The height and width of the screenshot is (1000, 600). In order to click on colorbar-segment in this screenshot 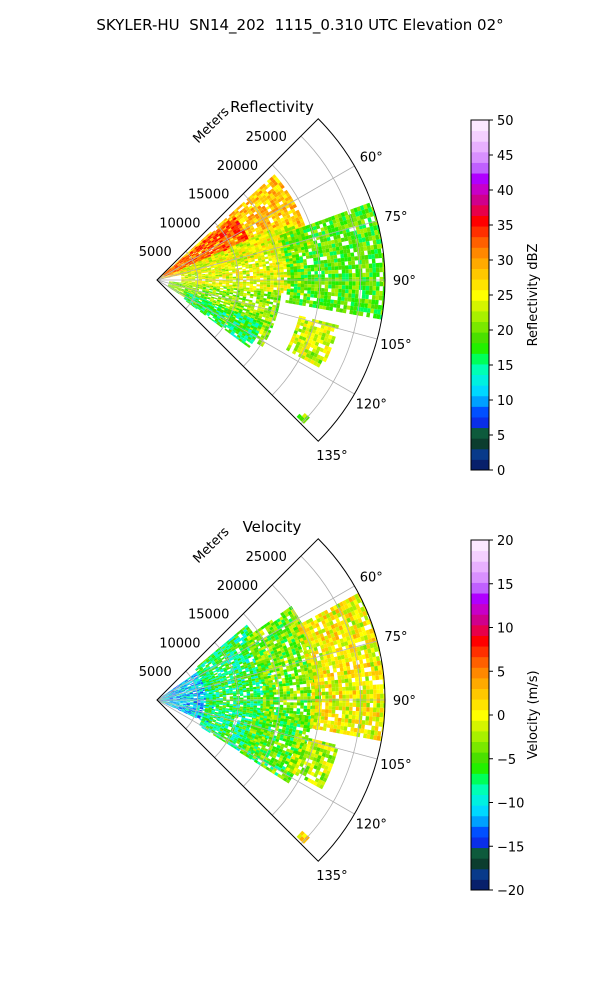, I will do `click(480, 422)`.